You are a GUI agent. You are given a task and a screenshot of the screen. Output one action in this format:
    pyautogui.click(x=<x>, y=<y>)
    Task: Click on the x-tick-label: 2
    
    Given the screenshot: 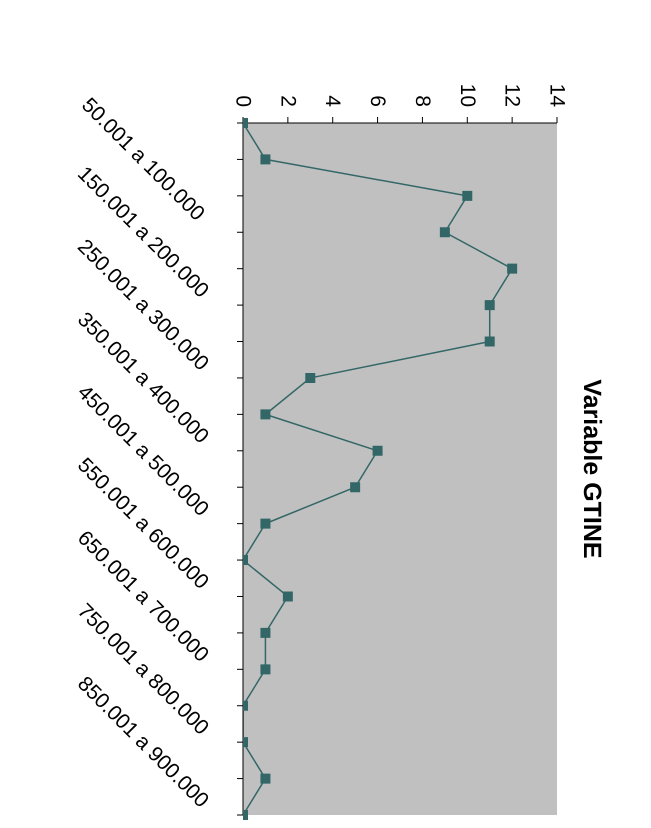 What is the action you would take?
    pyautogui.click(x=288, y=101)
    